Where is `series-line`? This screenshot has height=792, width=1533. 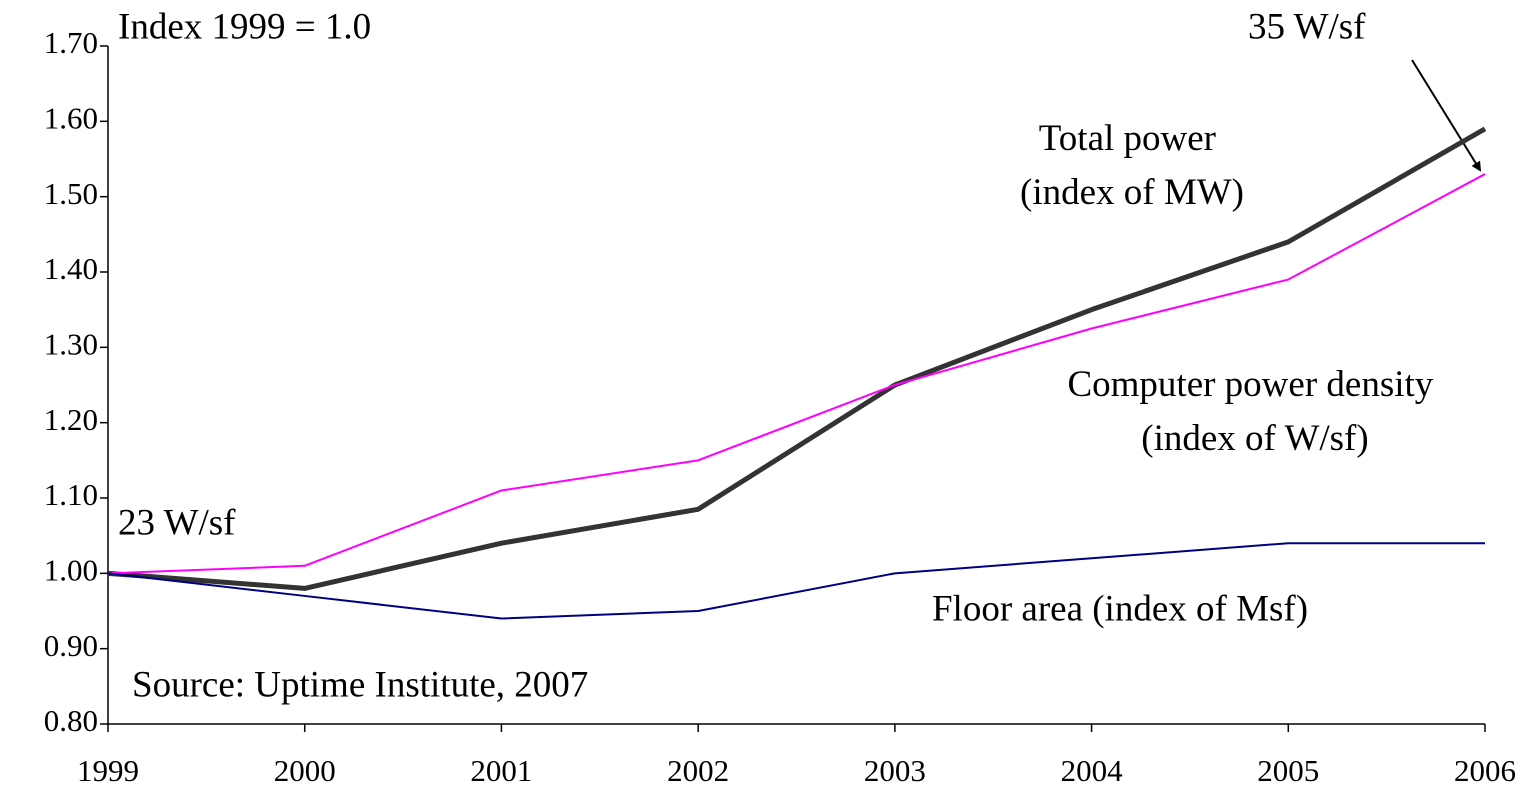
series-line is located at coordinates (796, 581).